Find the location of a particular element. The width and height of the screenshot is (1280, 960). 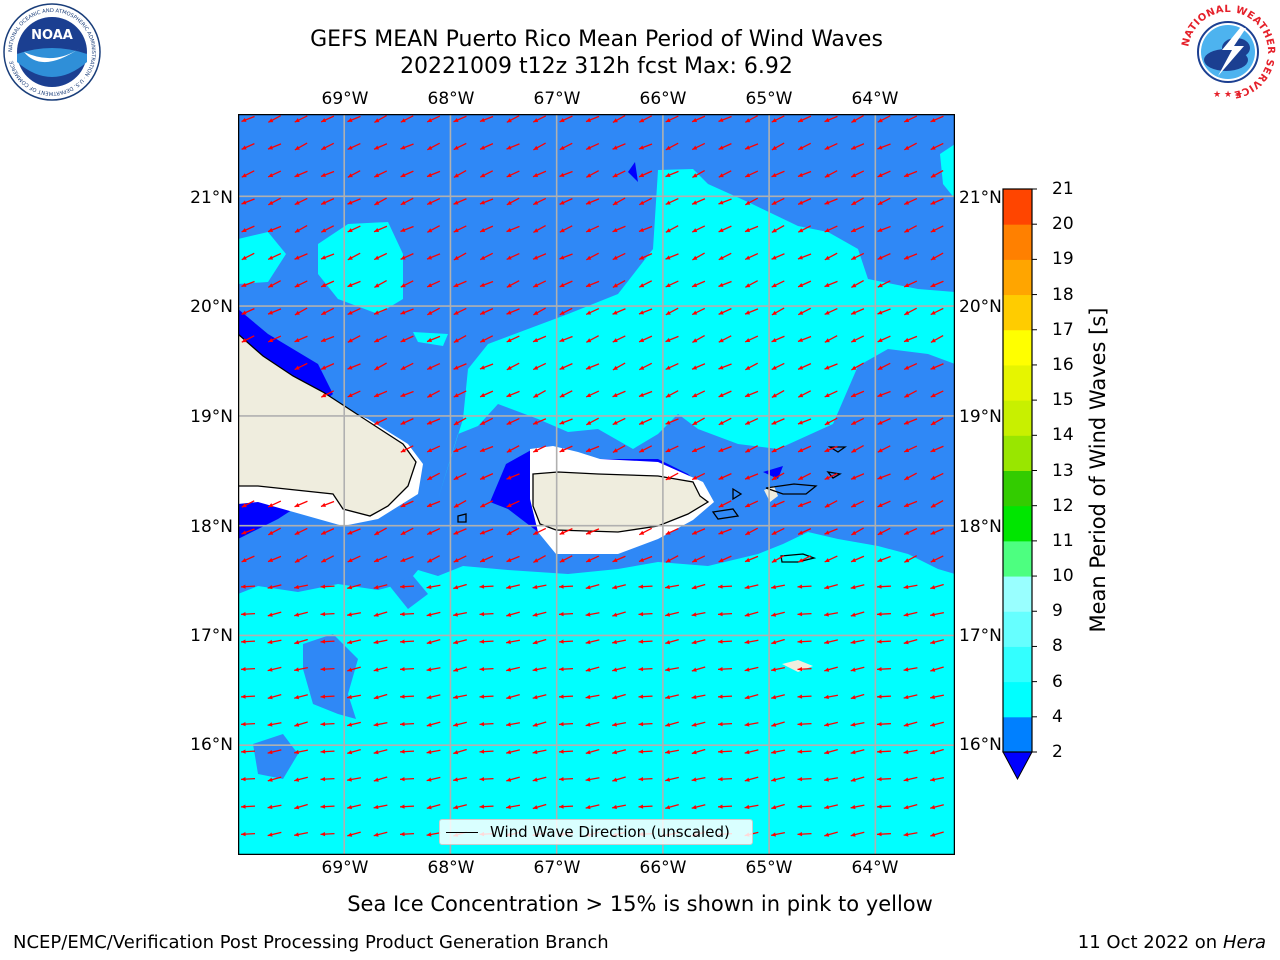

lat-tick-right: 19°N is located at coordinates (980, 417).